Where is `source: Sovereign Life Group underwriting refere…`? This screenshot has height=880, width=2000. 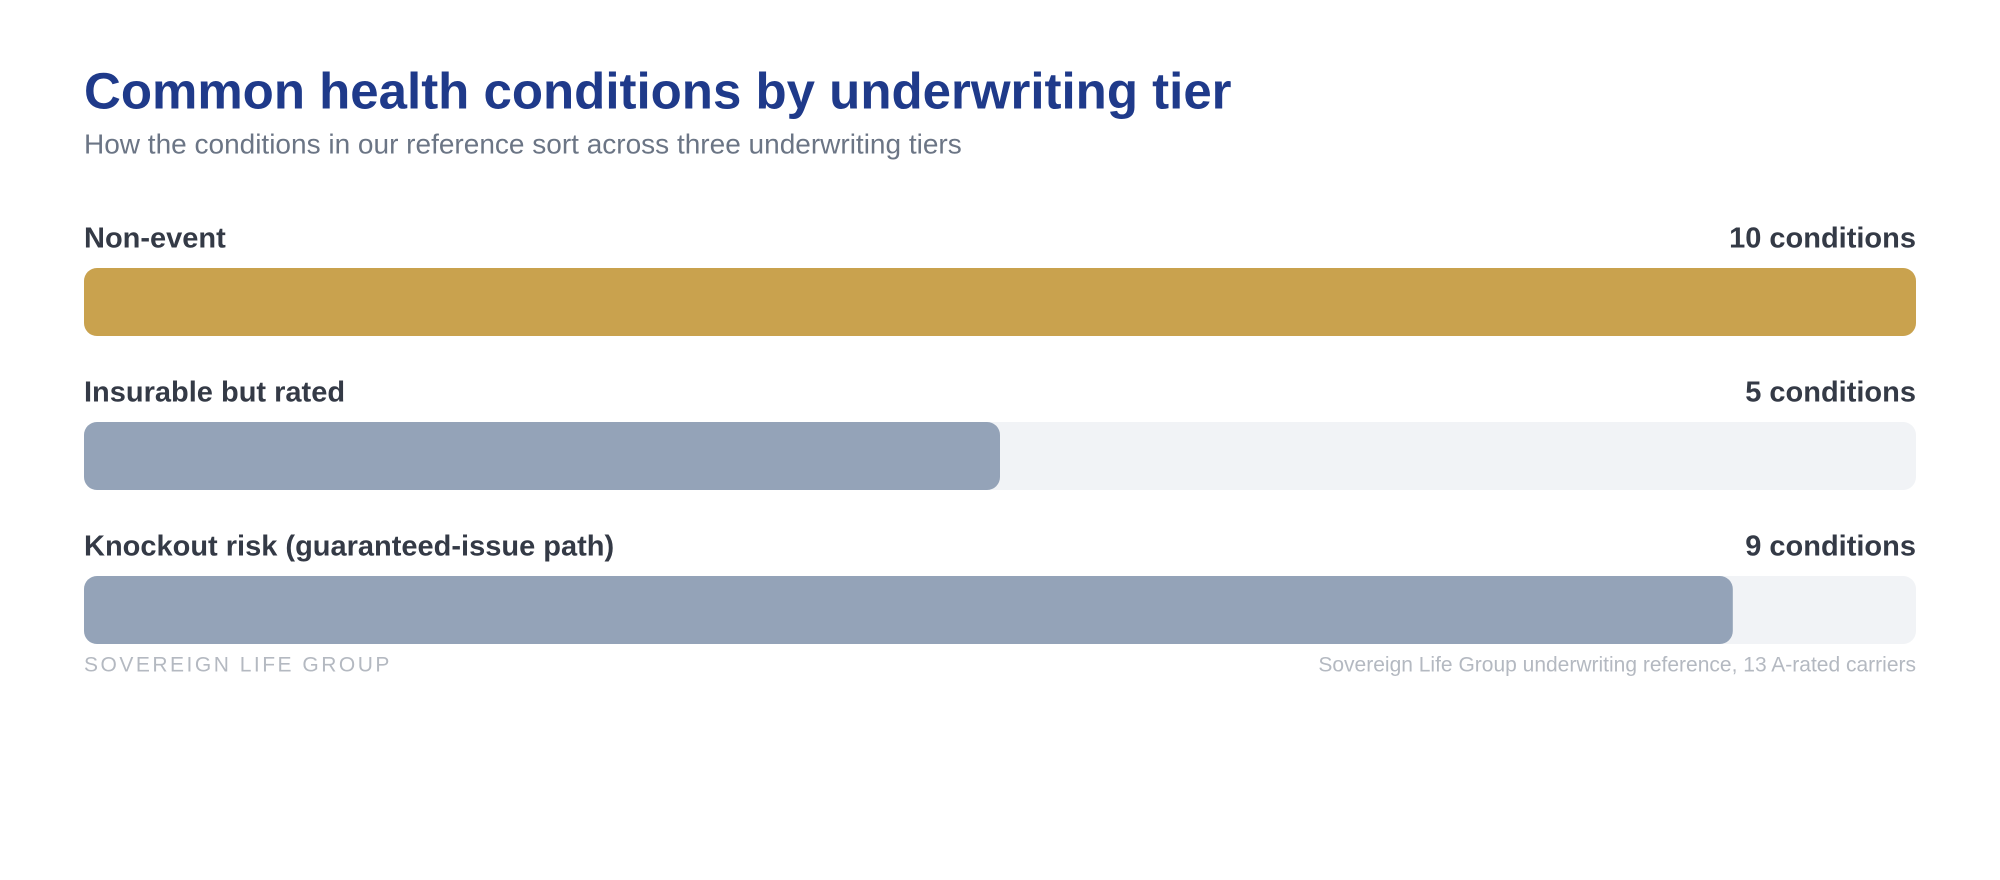 source: Sovereign Life Group underwriting refere… is located at coordinates (1617, 665).